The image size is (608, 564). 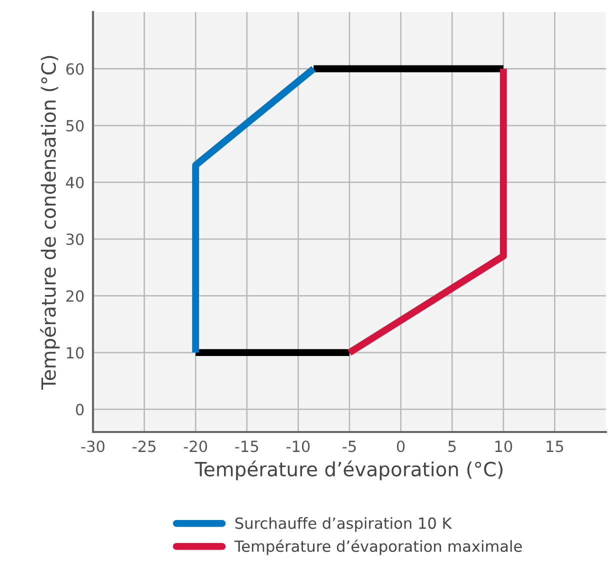 I want to click on y-tick-label: 50, so click(x=75, y=126).